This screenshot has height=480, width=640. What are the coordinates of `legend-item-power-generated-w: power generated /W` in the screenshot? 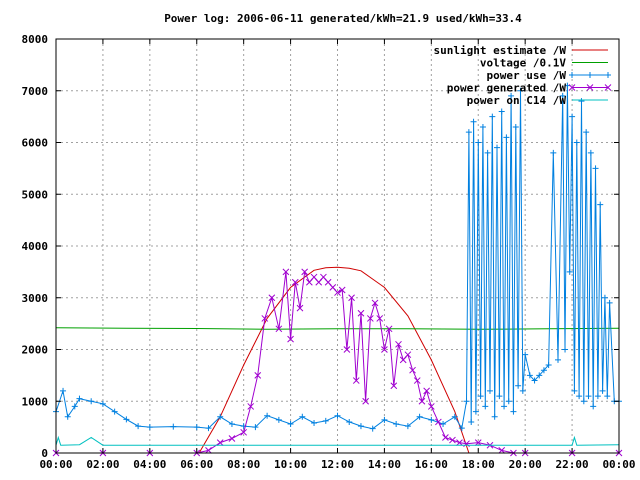 It's located at (529, 88).